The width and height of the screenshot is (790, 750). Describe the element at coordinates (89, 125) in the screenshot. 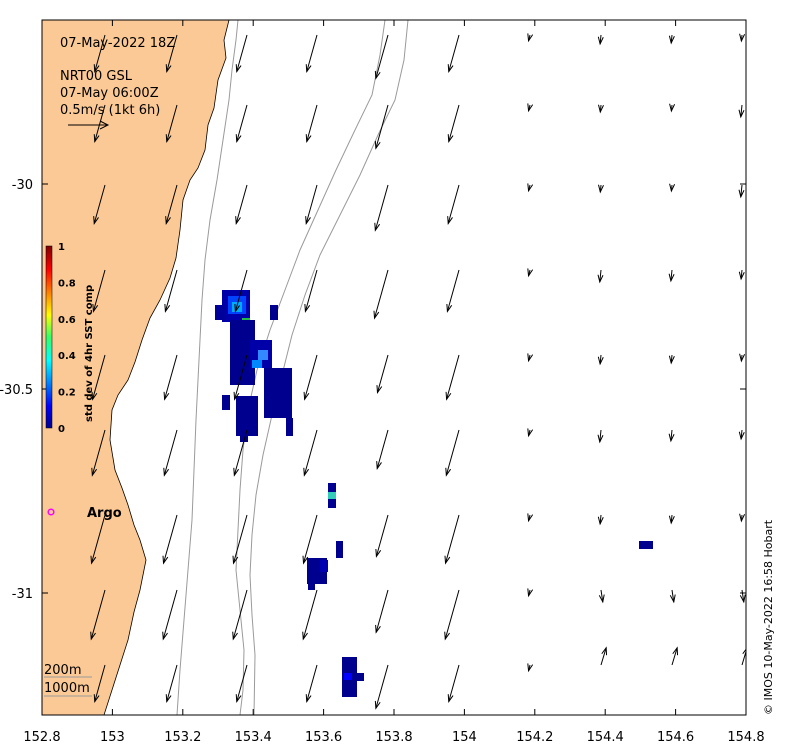

I see `scale-arrow` at that location.